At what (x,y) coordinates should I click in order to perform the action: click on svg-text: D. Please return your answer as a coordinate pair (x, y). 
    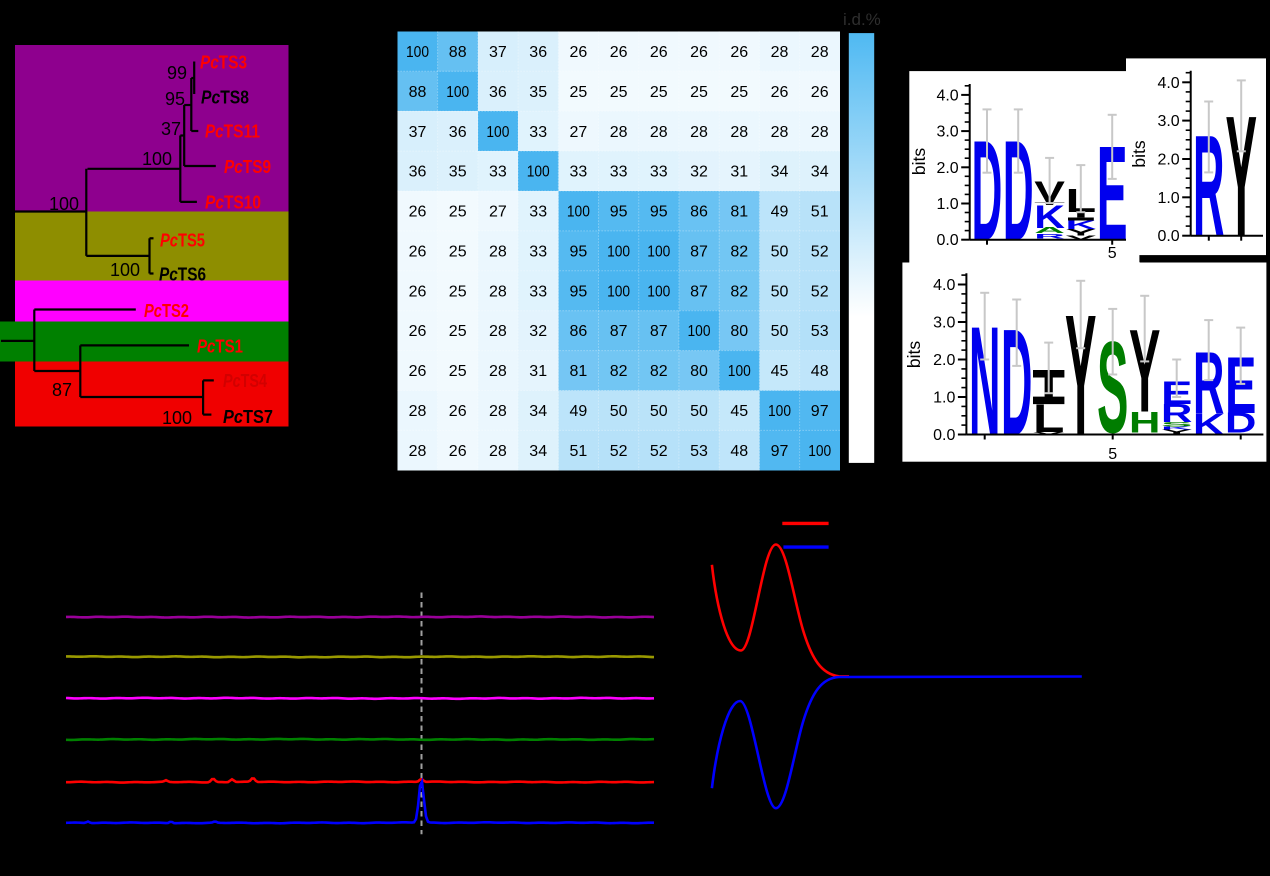
    Looking at the image, I should click on (1240, 422).